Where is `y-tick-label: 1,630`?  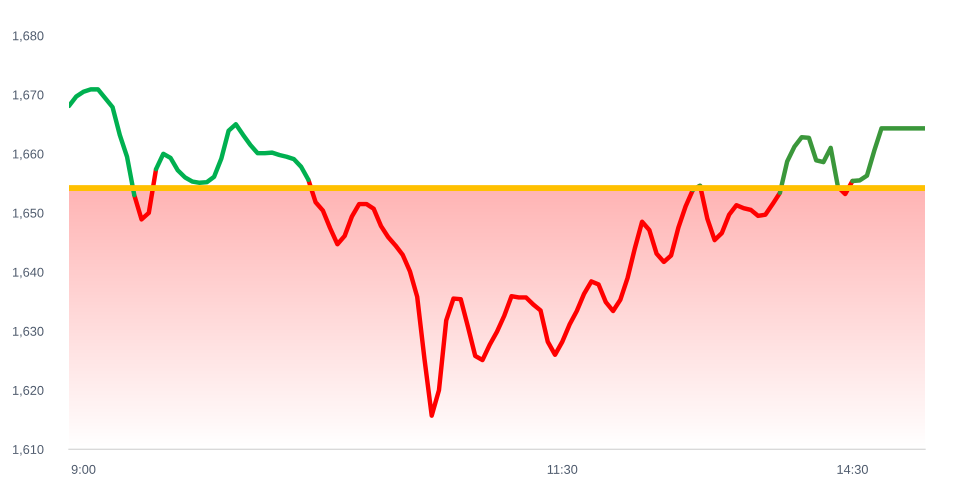
y-tick-label: 1,630 is located at coordinates (28, 332).